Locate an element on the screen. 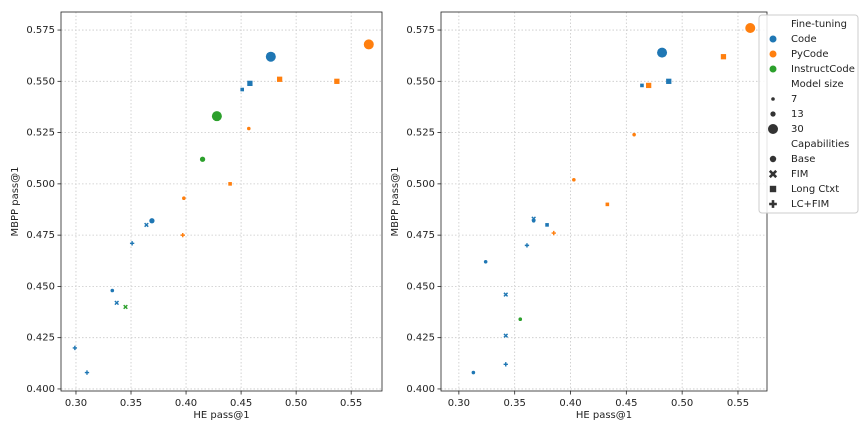 The width and height of the screenshot is (864, 432). legend-label: FIM is located at coordinates (799, 174).